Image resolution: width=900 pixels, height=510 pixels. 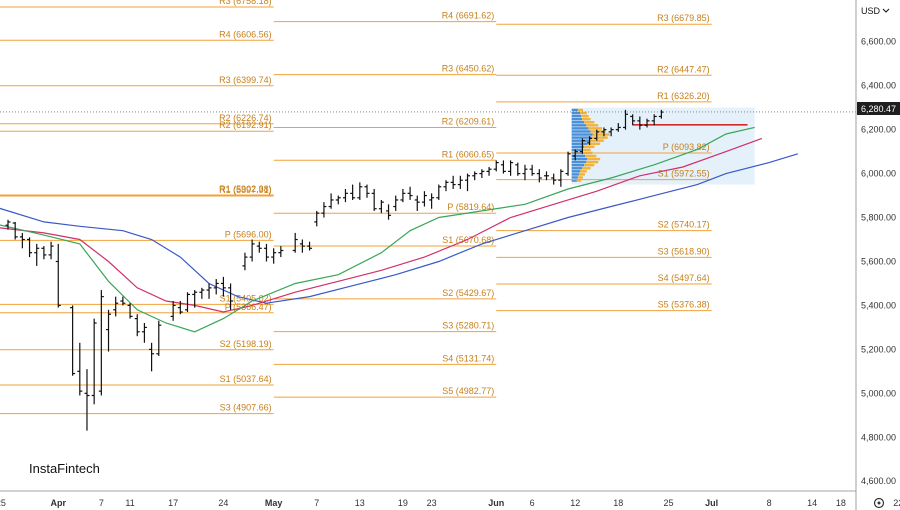 What do you see at coordinates (669, 503) in the screenshot?
I see `x-tick-label: 25` at bounding box center [669, 503].